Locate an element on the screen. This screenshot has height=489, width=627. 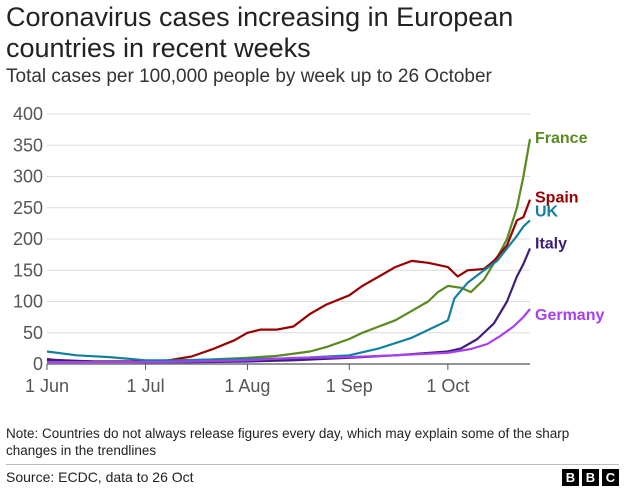
x-tick-label: 1 Jul is located at coordinates (146, 386).